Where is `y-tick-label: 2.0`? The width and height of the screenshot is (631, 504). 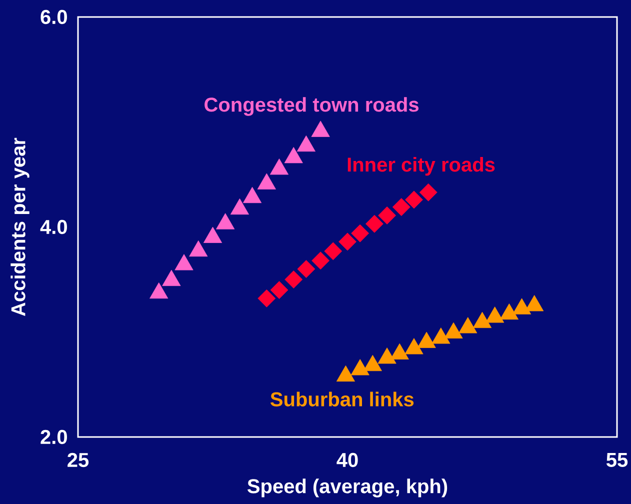 y-tick-label: 2.0 is located at coordinates (53, 437).